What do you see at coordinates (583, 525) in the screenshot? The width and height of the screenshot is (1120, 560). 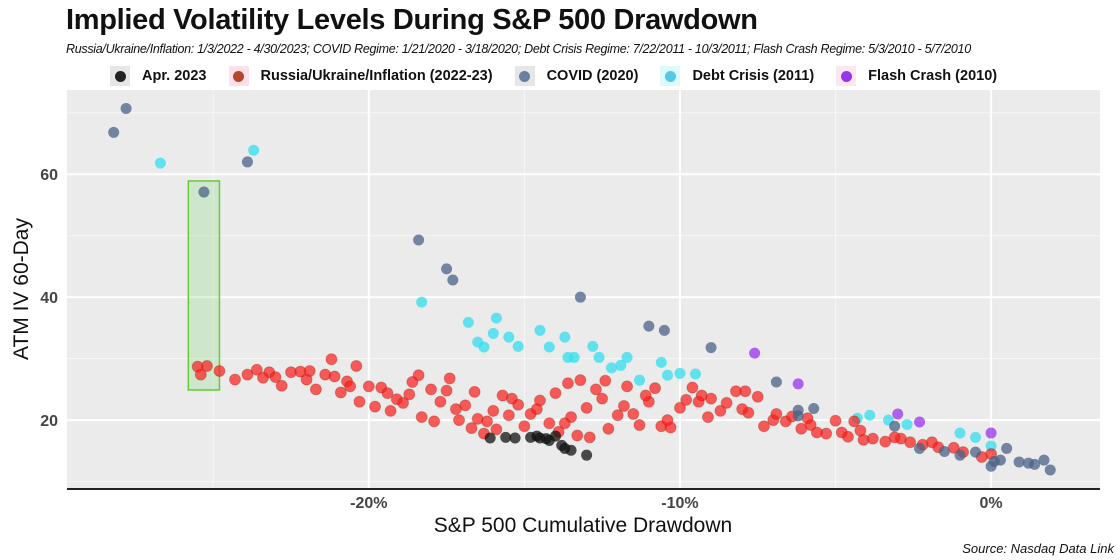 I see `x-axis-label: S&P 500 Cumulative Drawdown` at bounding box center [583, 525].